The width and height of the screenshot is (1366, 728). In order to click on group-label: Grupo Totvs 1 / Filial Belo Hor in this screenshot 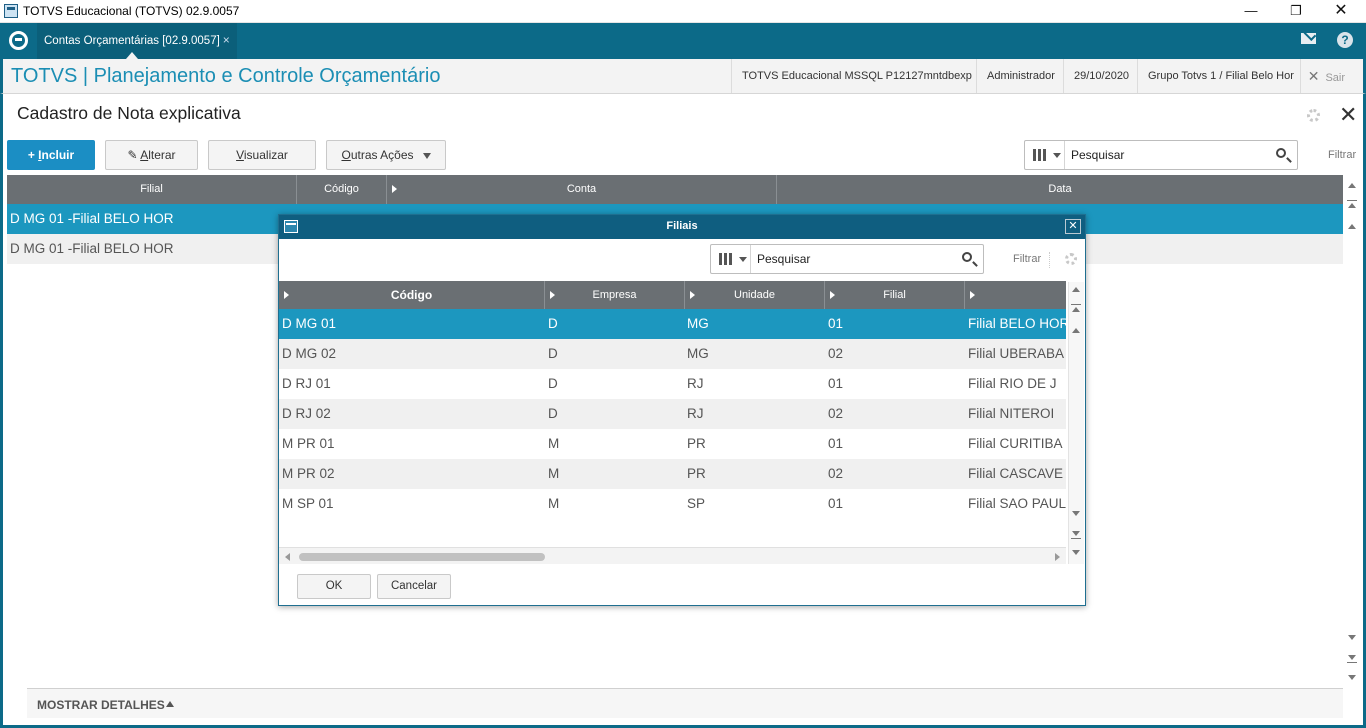, I will do `click(1220, 76)`.